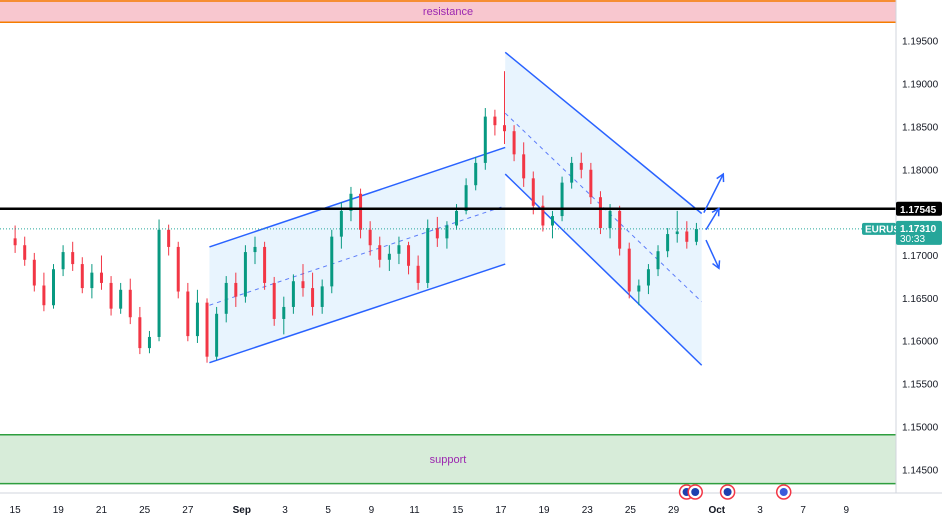  I want to click on descending-channel-mid-line, so click(603, 207).